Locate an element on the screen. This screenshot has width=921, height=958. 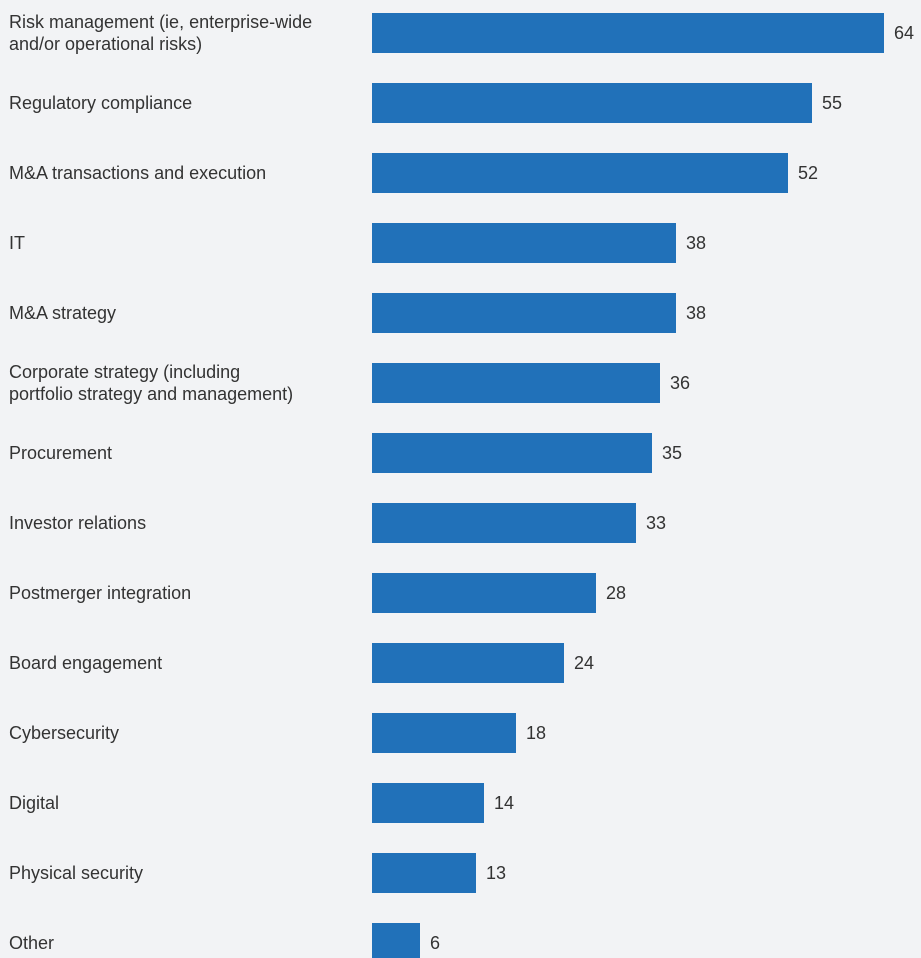
category-label-line: Digital is located at coordinates (34, 803).